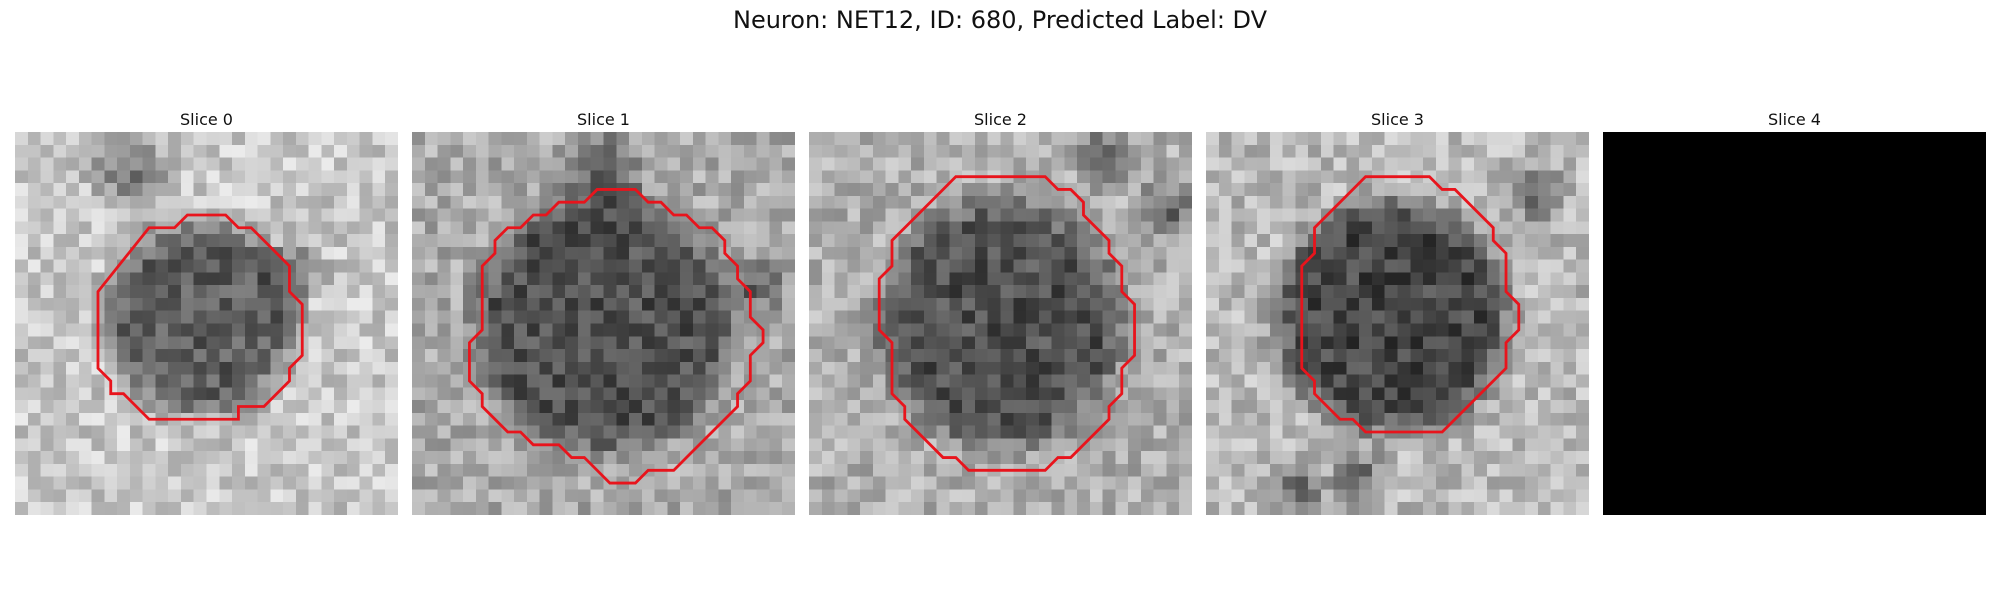 The image size is (2000, 600). I want to click on slice-panel-2: Slice 2, so click(1000, 312).